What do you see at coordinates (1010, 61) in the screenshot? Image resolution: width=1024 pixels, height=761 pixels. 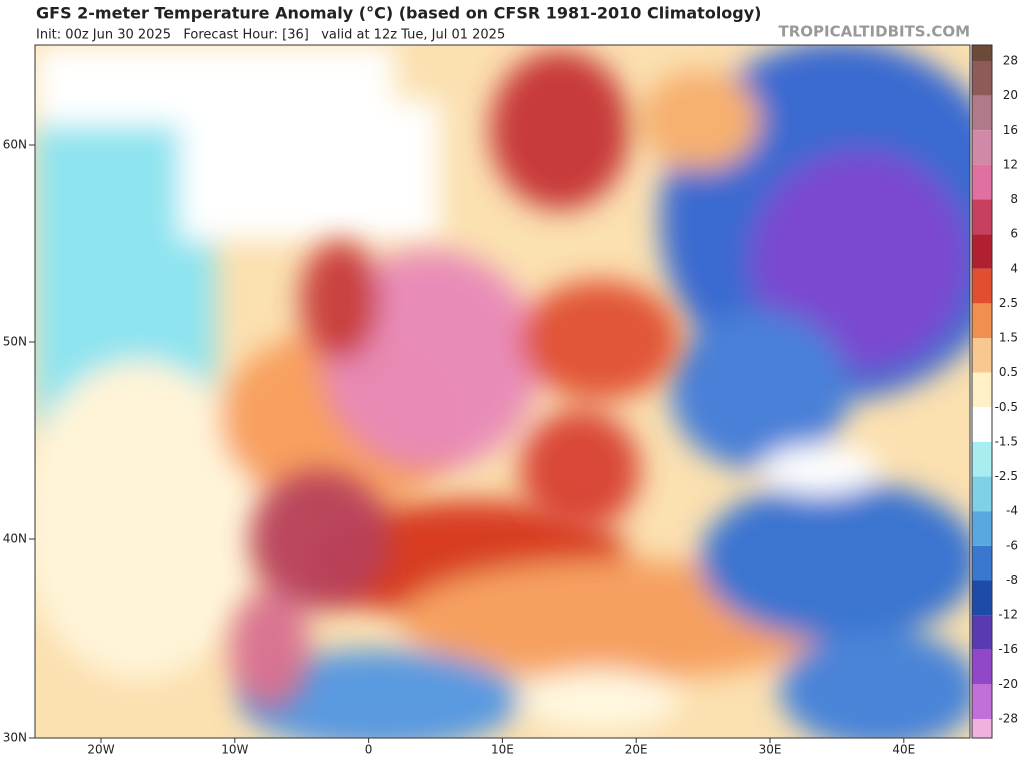 I see `colorbar-label: 28` at bounding box center [1010, 61].